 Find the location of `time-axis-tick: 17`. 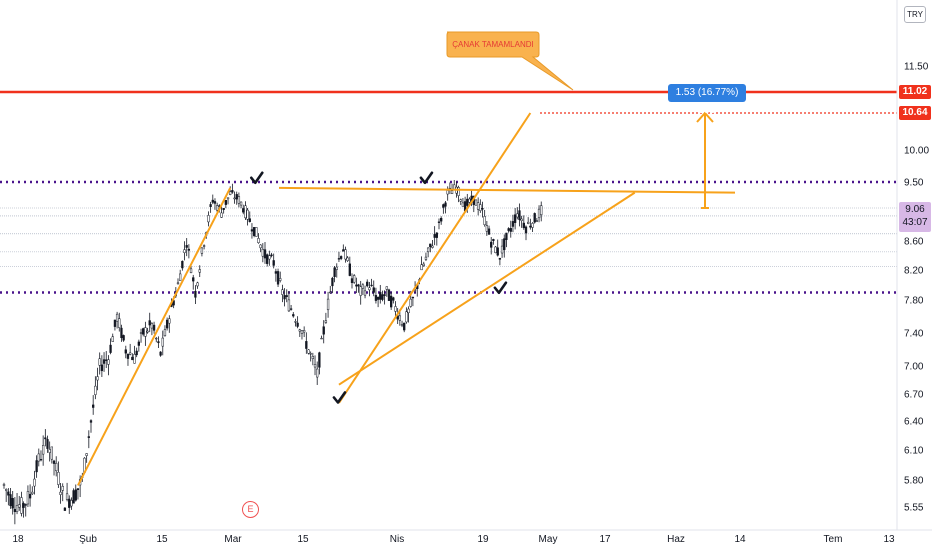

time-axis-tick: 17 is located at coordinates (605, 539).